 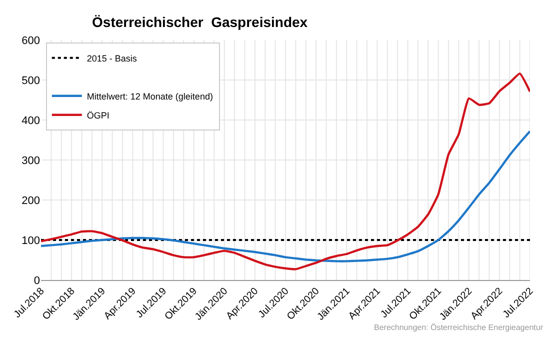 What do you see at coordinates (200, 22) in the screenshot?
I see `chart-title: Österreichischer Gaspreisindex` at bounding box center [200, 22].